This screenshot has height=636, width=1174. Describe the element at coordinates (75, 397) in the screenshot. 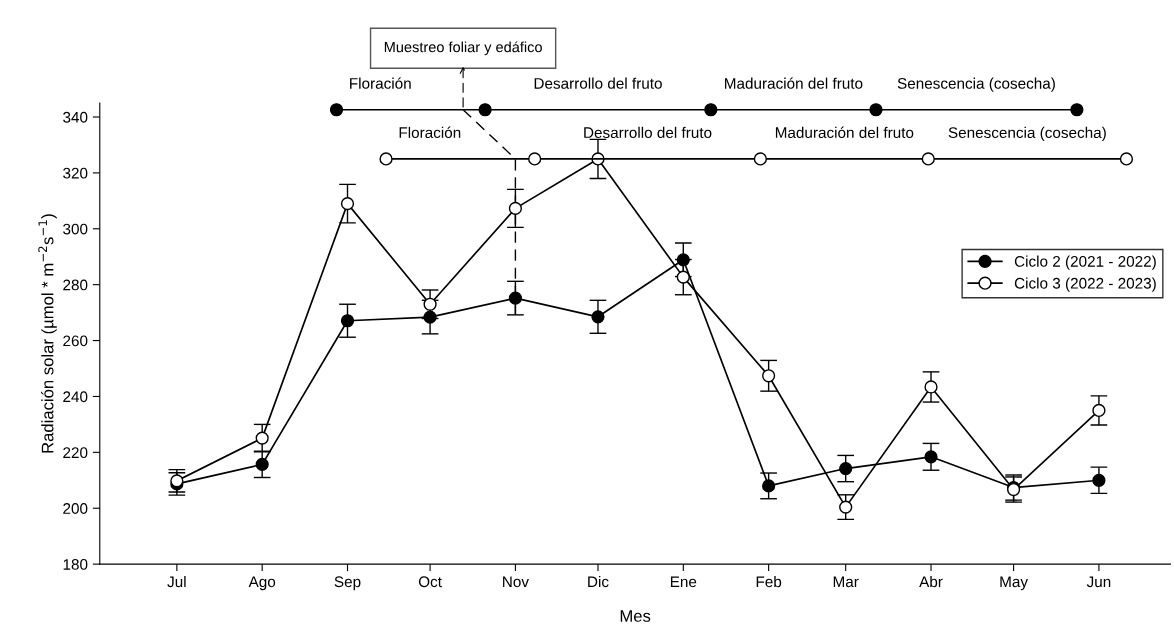

I see `y-tick-label: 240` at that location.